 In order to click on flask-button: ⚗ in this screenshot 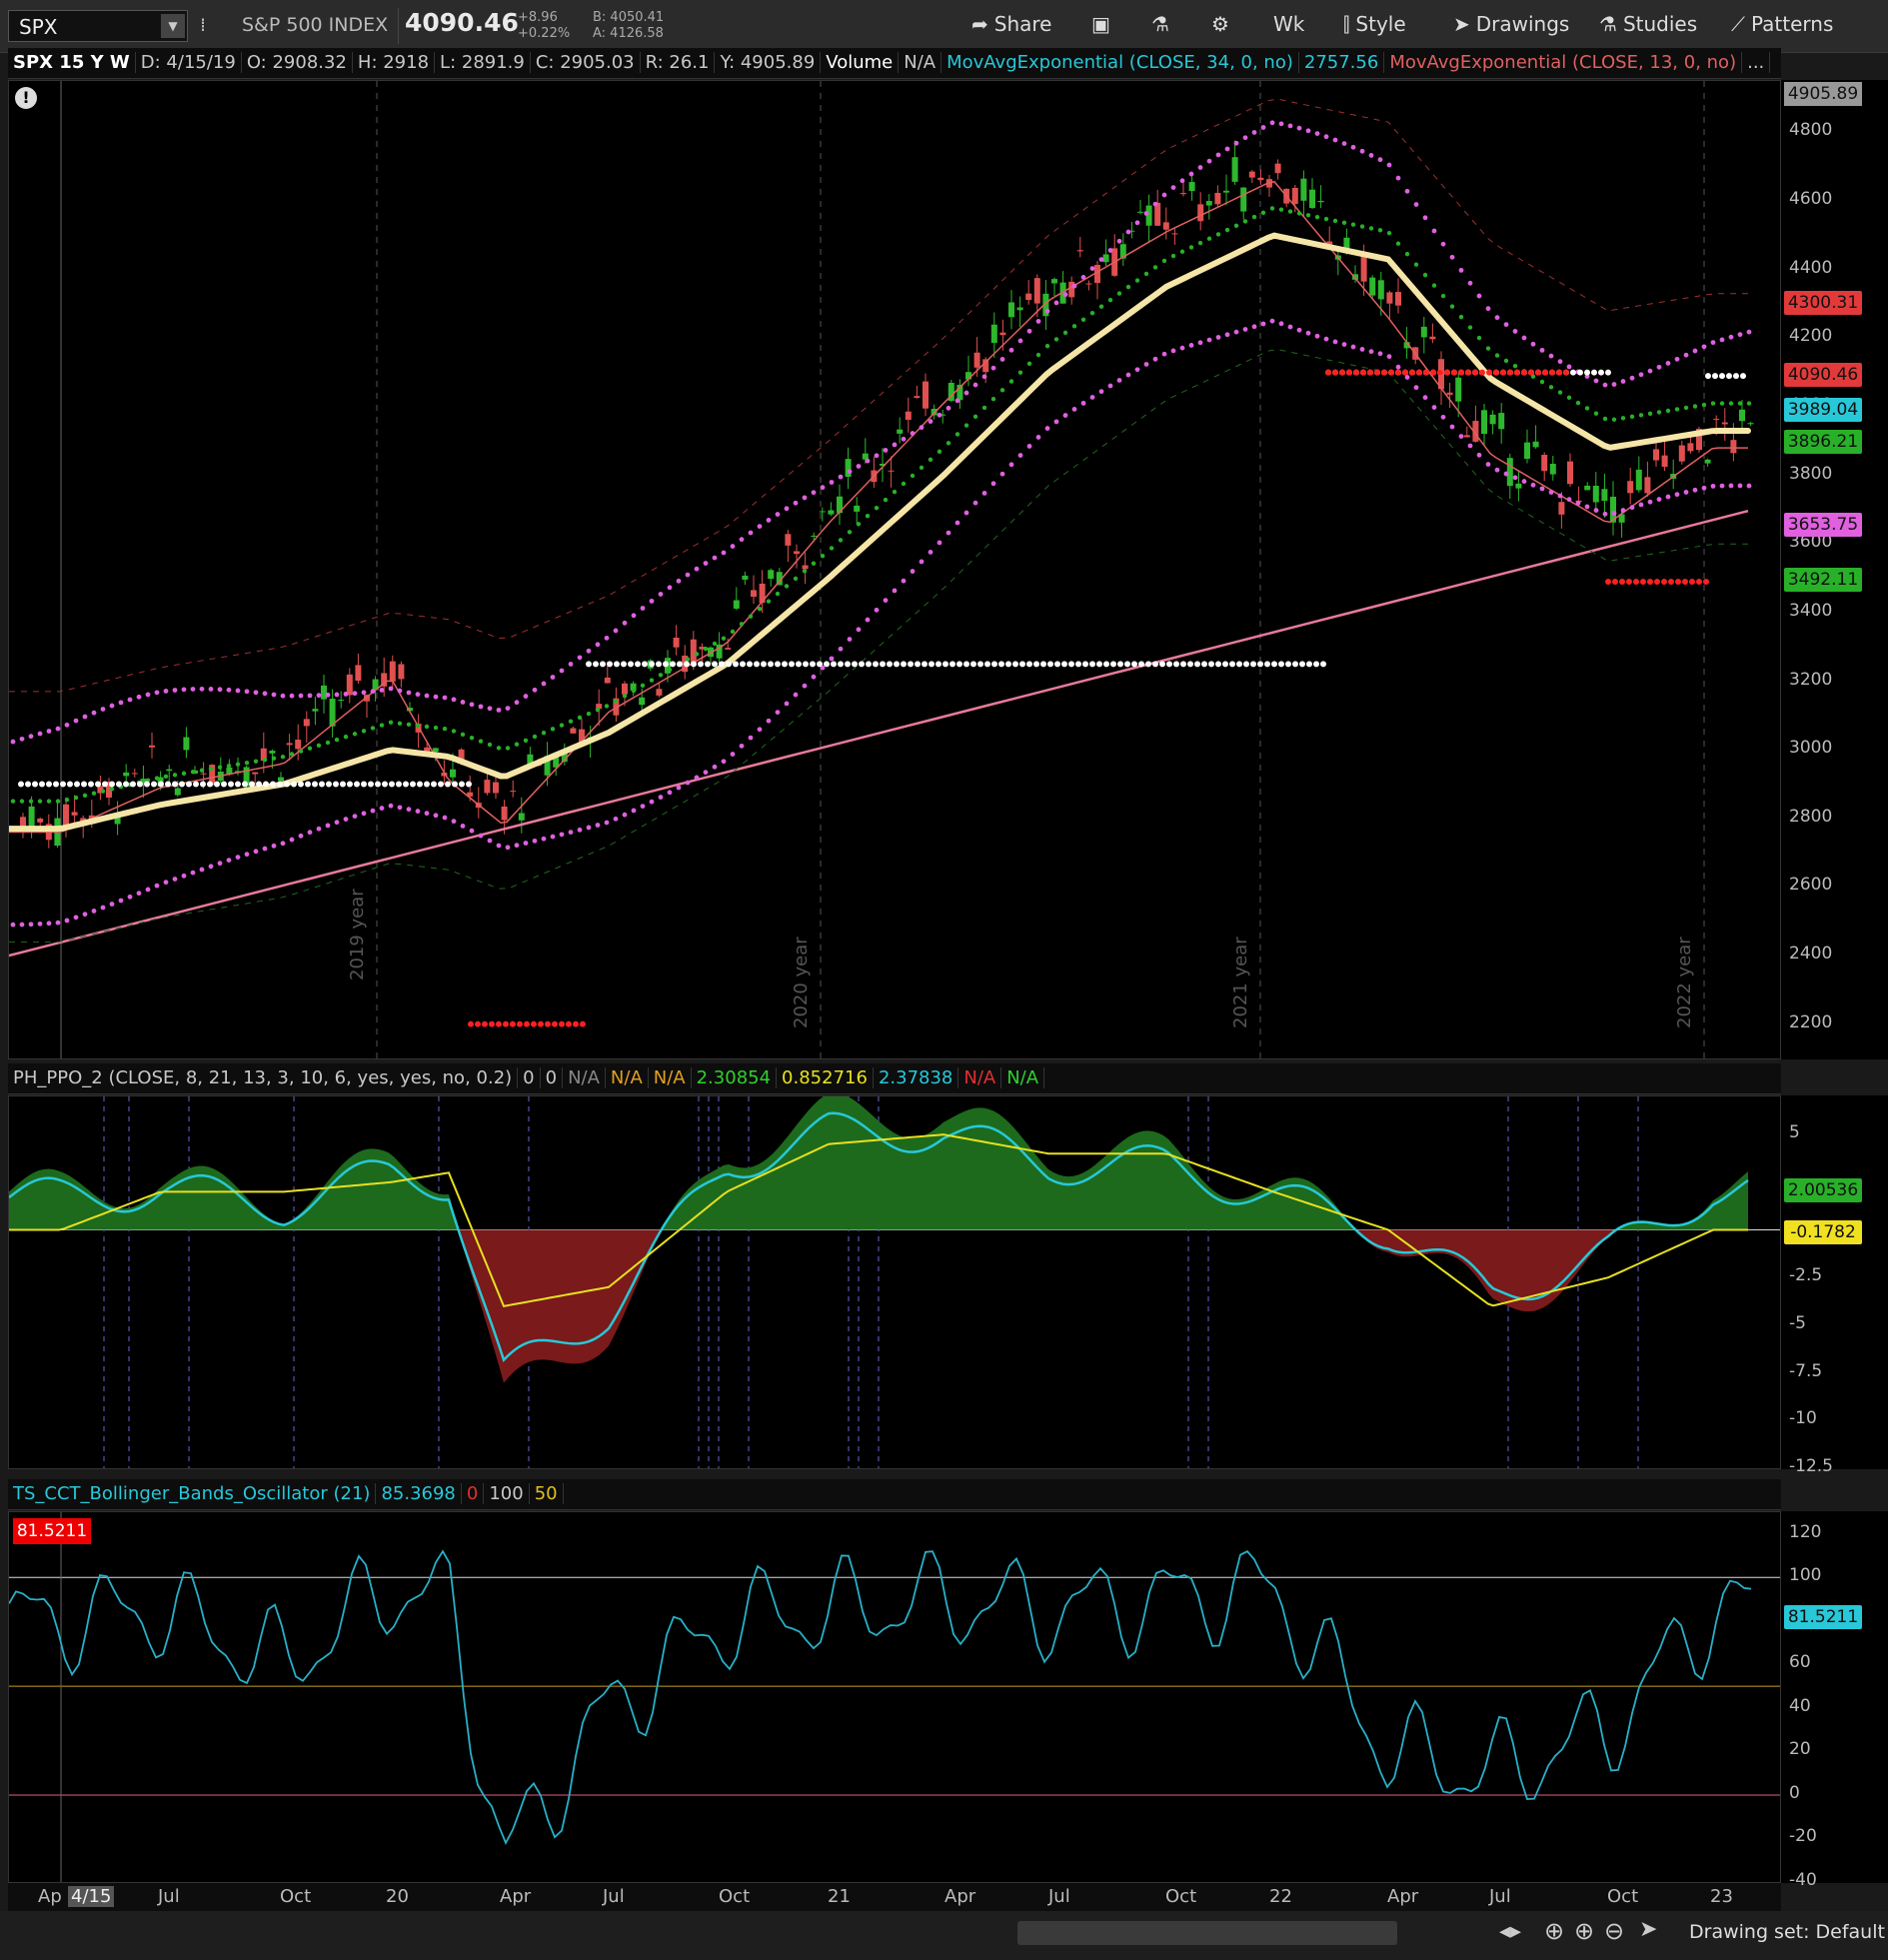, I will do `click(1163, 24)`.